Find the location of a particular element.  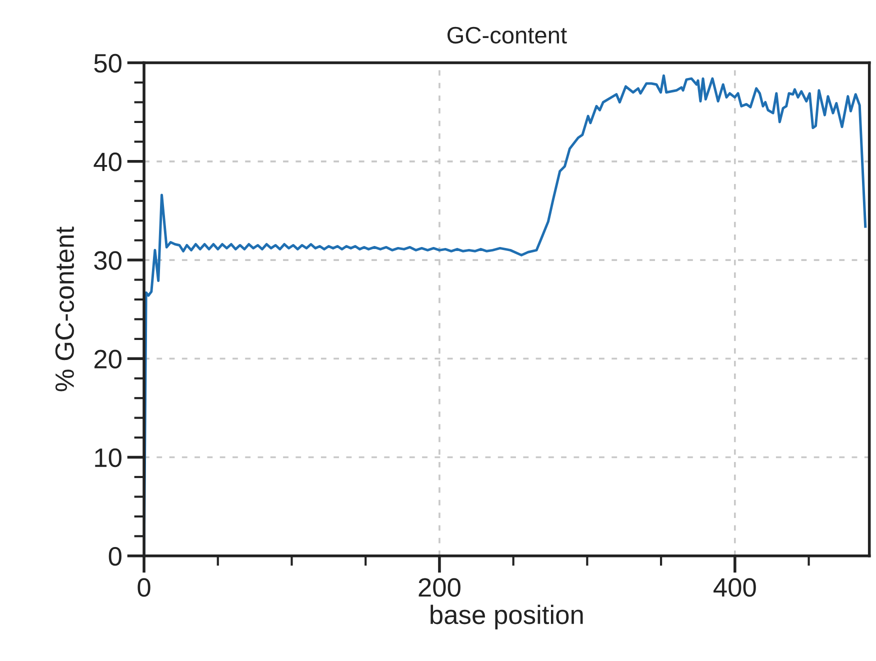

y-tick-label: 30 is located at coordinates (108, 260).